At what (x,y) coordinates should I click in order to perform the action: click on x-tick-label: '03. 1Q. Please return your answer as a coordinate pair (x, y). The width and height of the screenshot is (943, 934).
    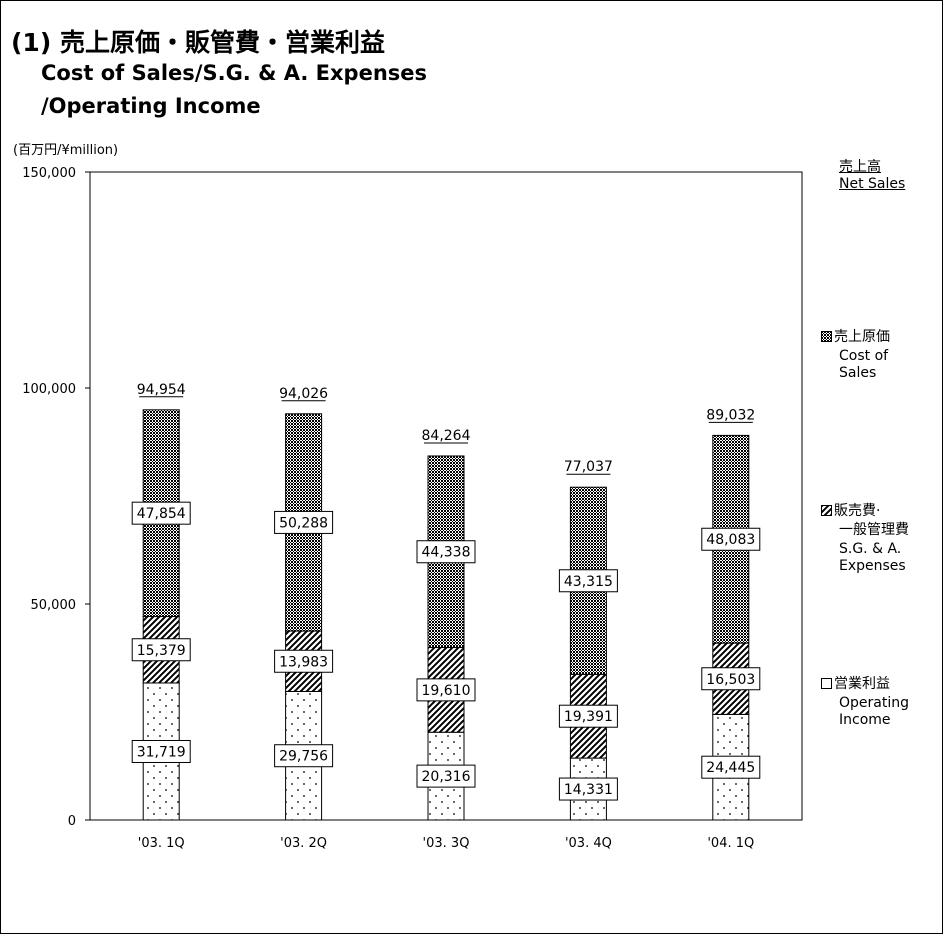
    Looking at the image, I should click on (161, 843).